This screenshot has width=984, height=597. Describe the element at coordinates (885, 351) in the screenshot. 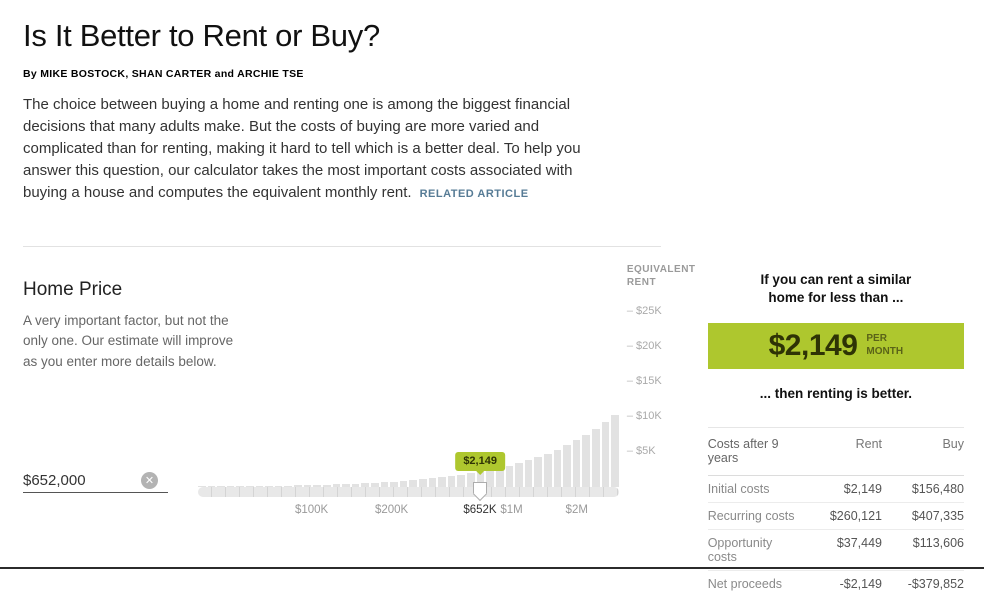

I see `result-month-label: MONTH` at that location.